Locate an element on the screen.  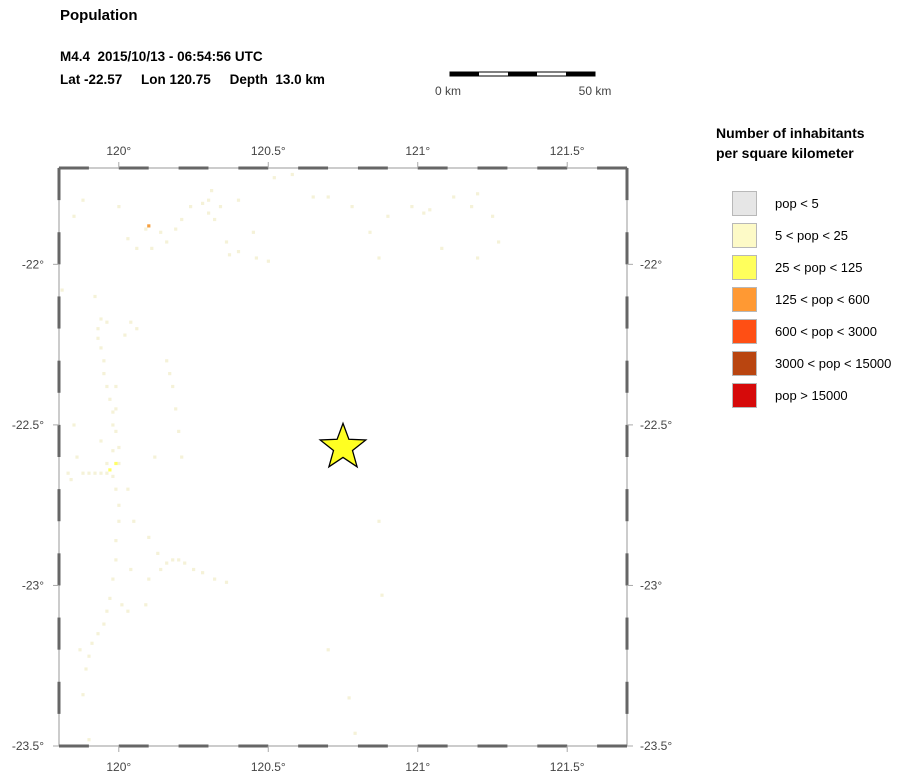
population-cell-orange is located at coordinates (149, 226).